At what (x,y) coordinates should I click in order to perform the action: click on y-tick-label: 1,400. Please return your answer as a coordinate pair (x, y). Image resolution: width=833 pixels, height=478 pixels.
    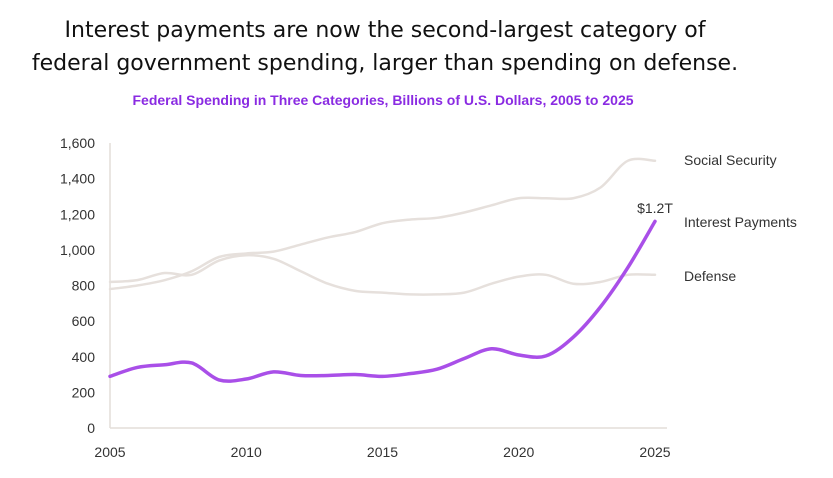
    Looking at the image, I should click on (77, 179).